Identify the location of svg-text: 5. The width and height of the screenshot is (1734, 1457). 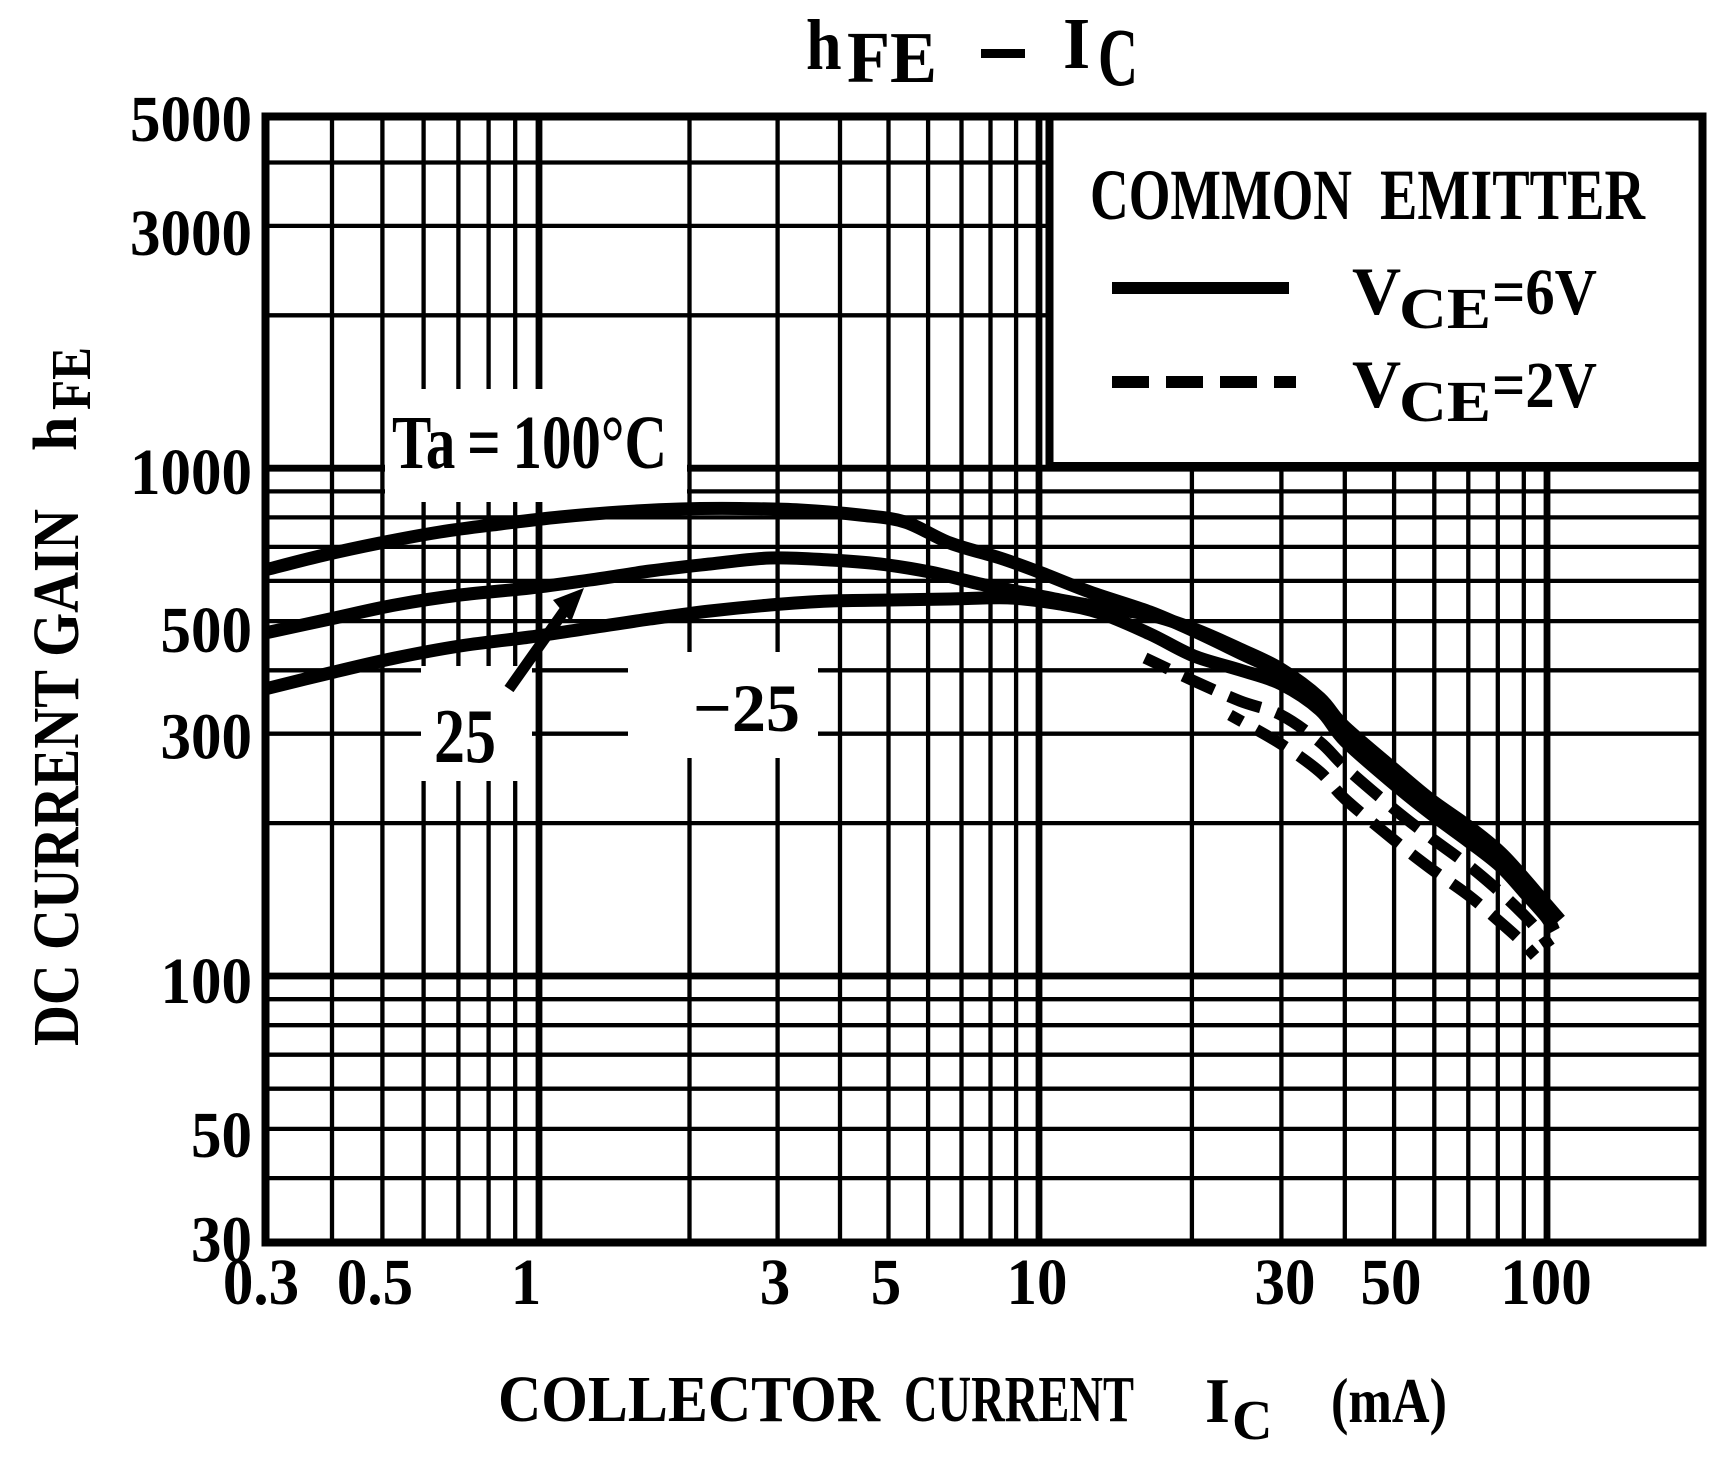
(886, 1282).